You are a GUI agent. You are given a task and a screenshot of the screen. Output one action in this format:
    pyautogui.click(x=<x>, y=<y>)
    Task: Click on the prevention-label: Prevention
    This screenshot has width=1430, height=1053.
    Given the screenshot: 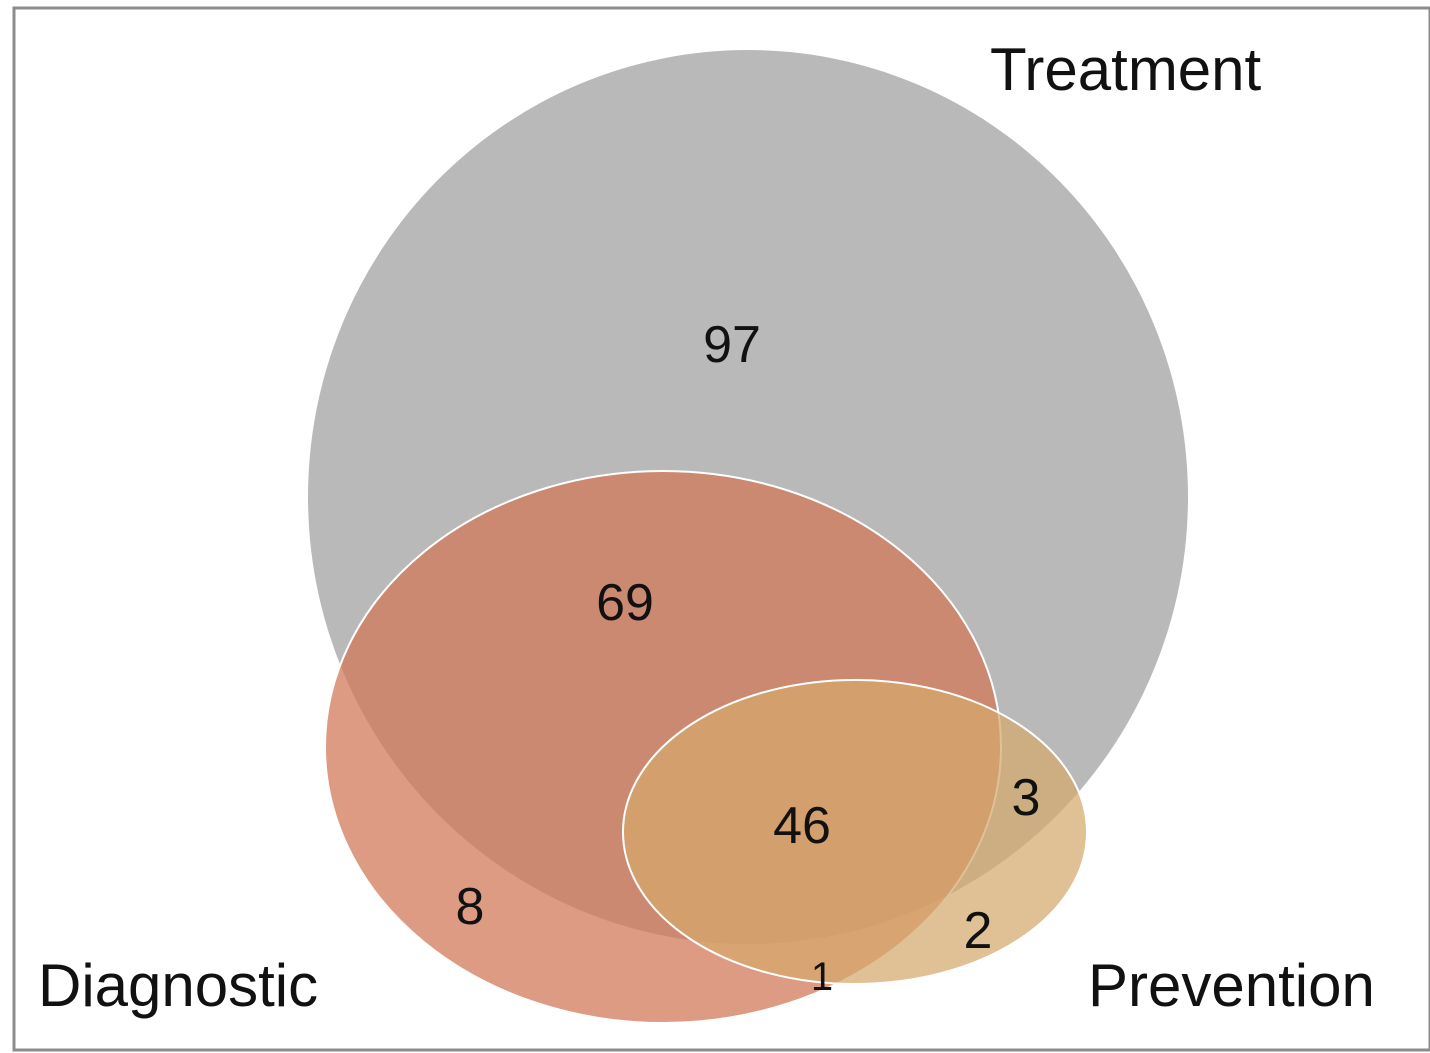 What is the action you would take?
    pyautogui.click(x=1231, y=985)
    